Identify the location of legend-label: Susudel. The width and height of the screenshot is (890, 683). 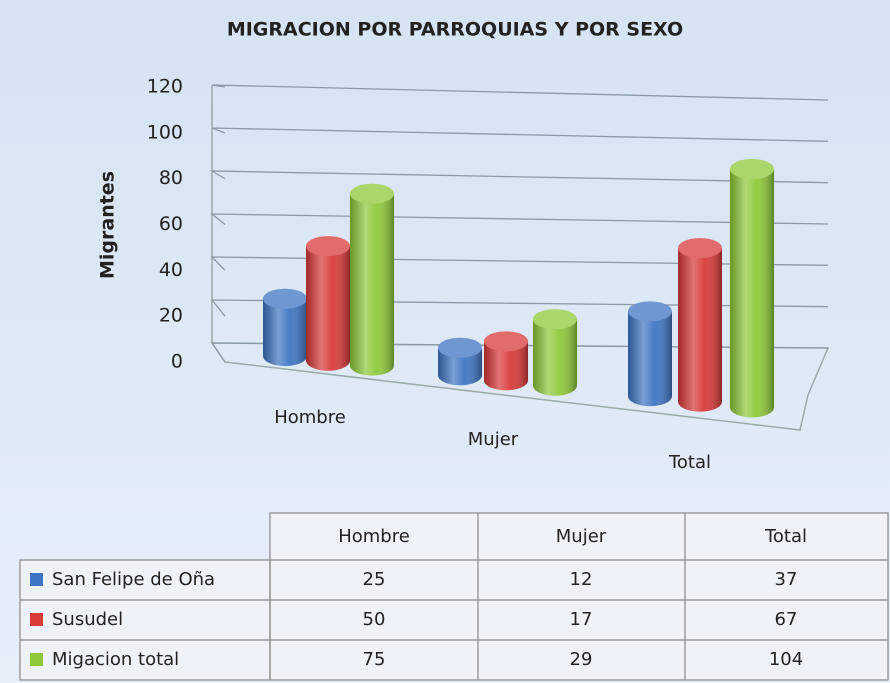
(87, 619).